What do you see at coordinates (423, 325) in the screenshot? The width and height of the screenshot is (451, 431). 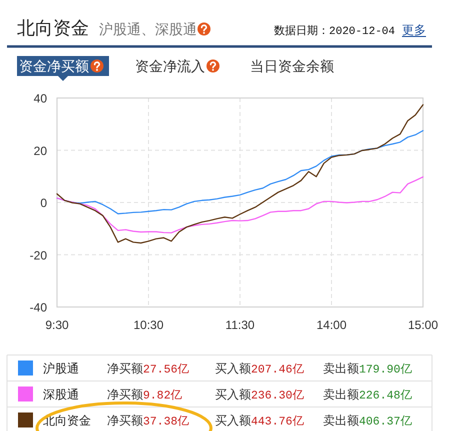 I see `x-tick-label: 15:00` at bounding box center [423, 325].